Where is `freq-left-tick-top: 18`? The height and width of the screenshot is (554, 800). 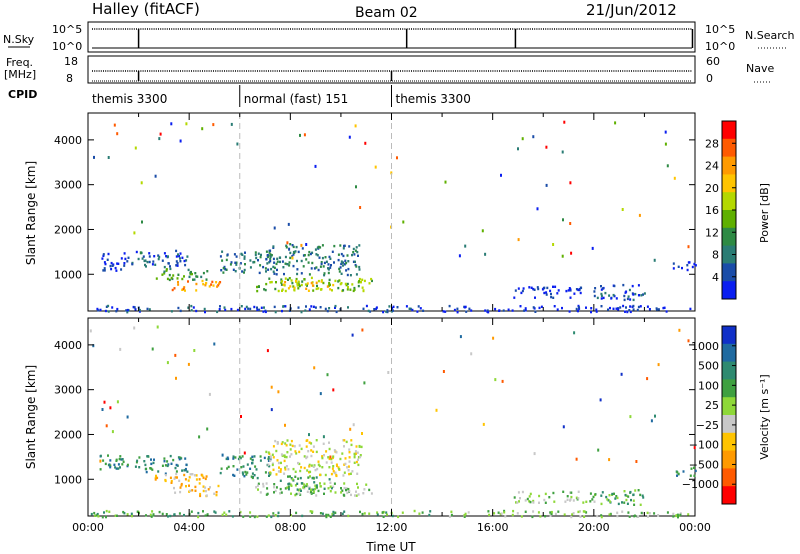
freq-left-tick-top: 18 is located at coordinates (71, 61).